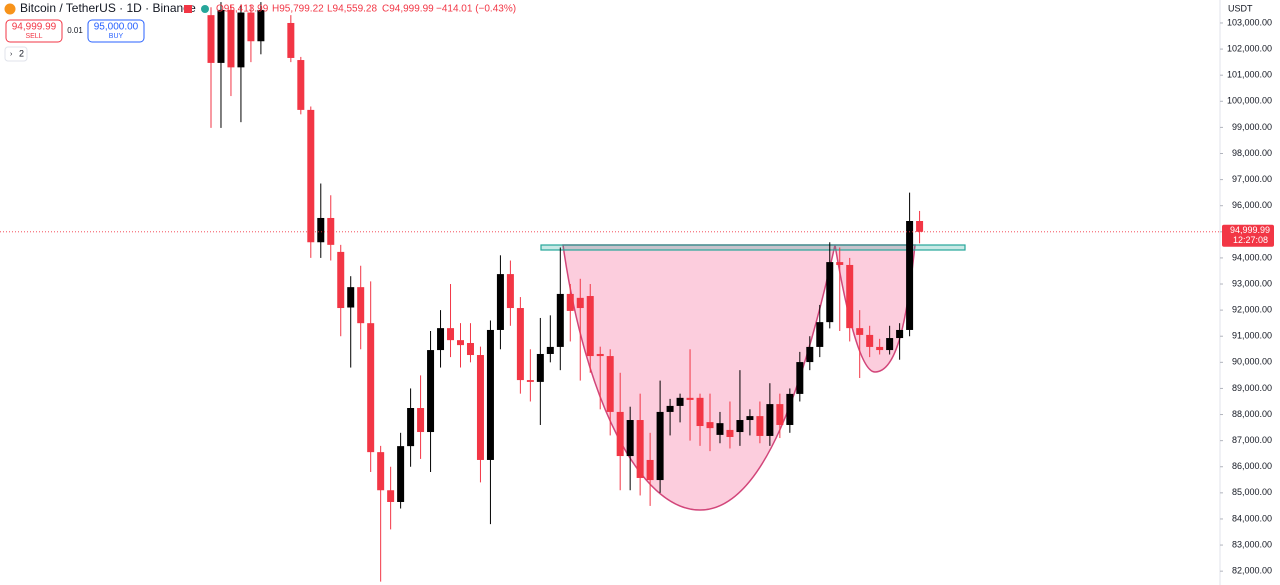  I want to click on y-tick-label: 88,000.00, so click(1252, 414).